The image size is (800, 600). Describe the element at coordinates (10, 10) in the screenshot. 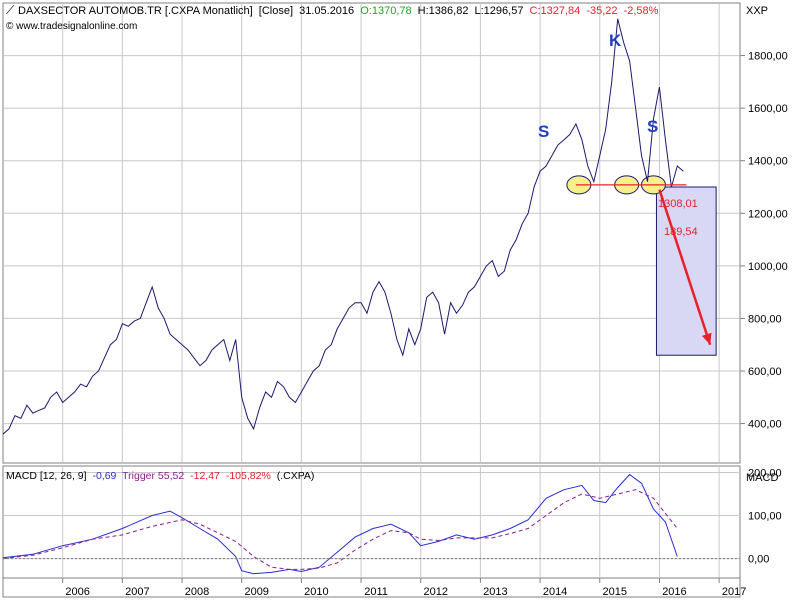

I see `chart-line-icon: ⟋` at that location.